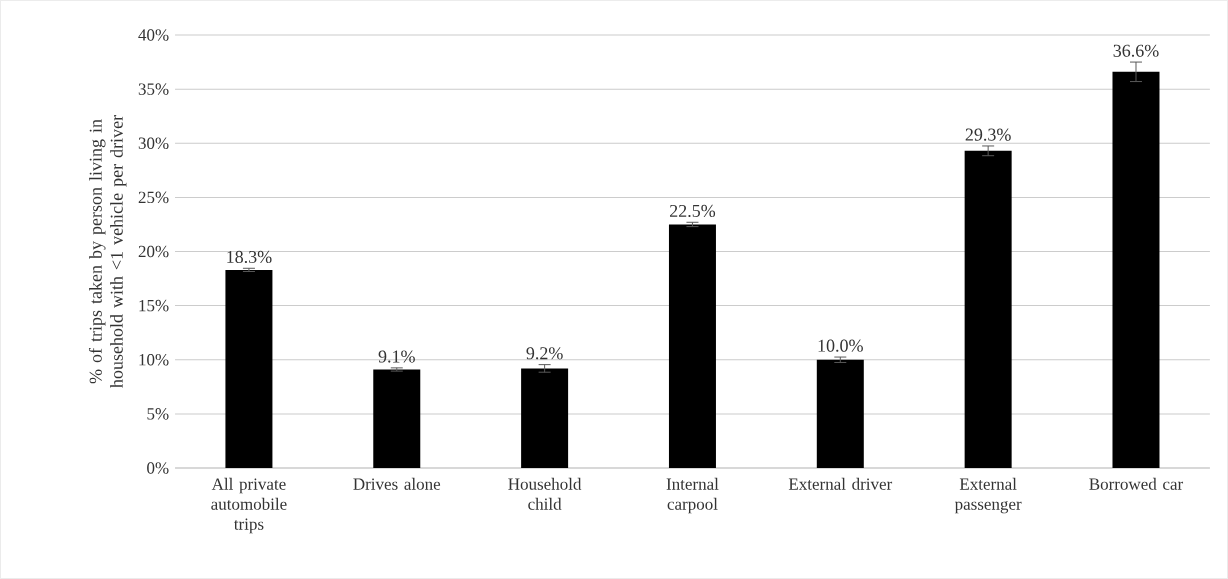  Describe the element at coordinates (153, 89) in the screenshot. I see `y-tick-label: 35%` at that location.